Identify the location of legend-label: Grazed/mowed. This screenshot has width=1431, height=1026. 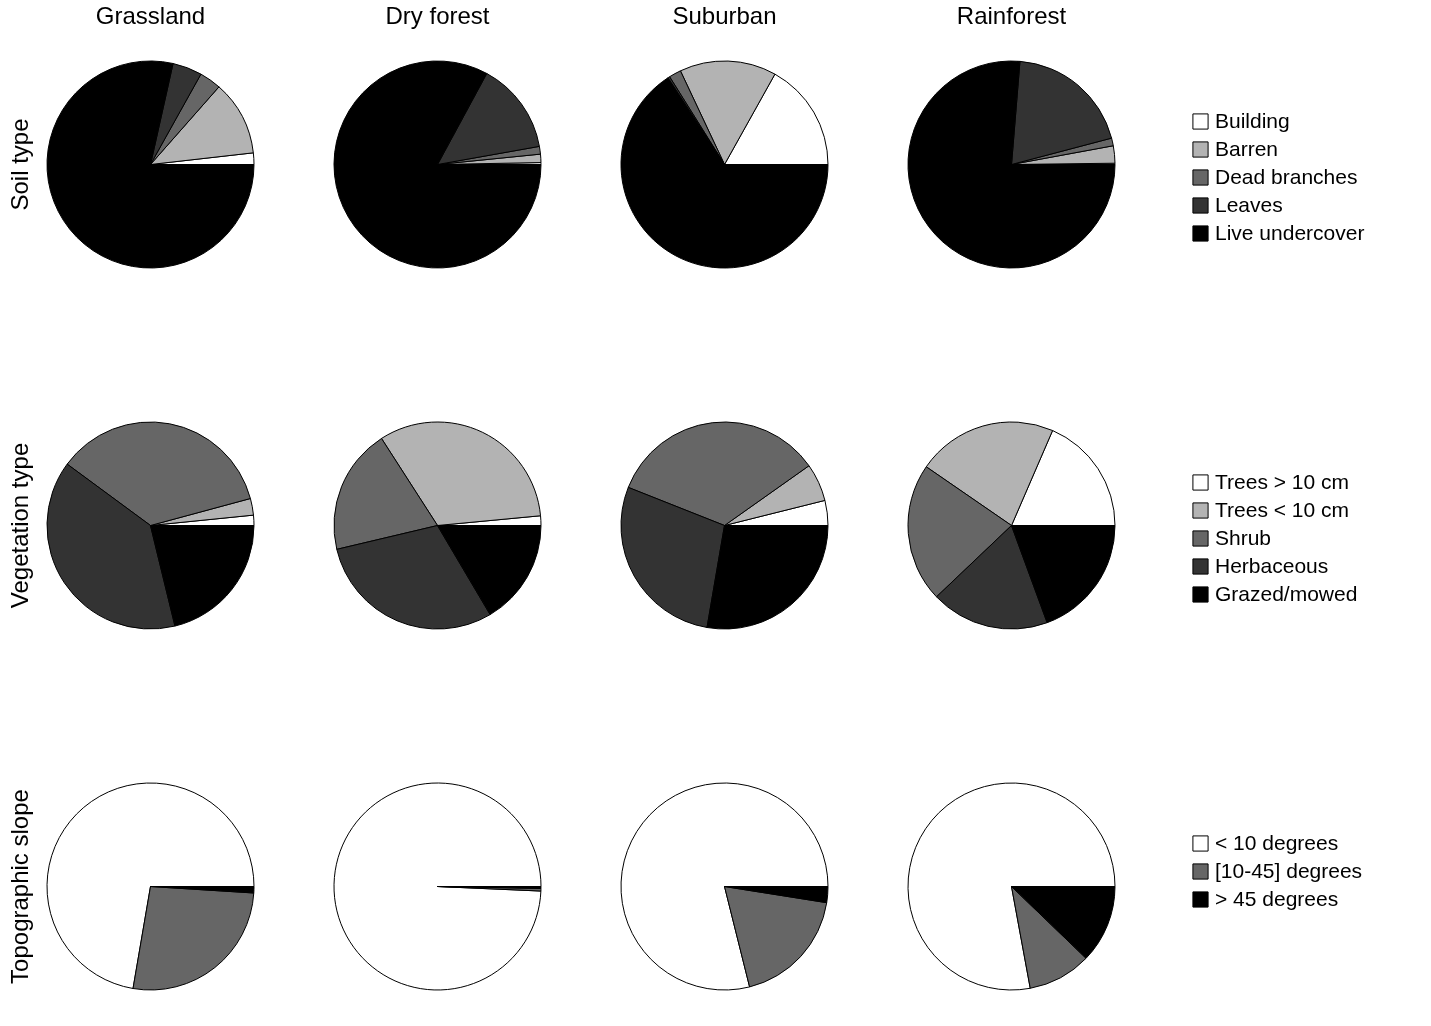
(1286, 593).